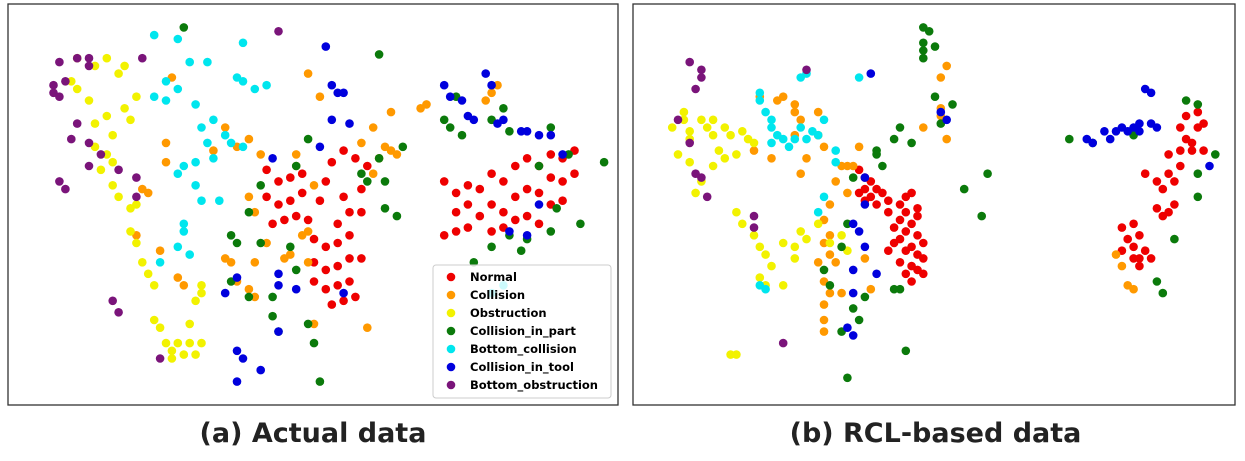  What do you see at coordinates (451, 295) in the screenshot?
I see `legend-marker-collision` at bounding box center [451, 295].